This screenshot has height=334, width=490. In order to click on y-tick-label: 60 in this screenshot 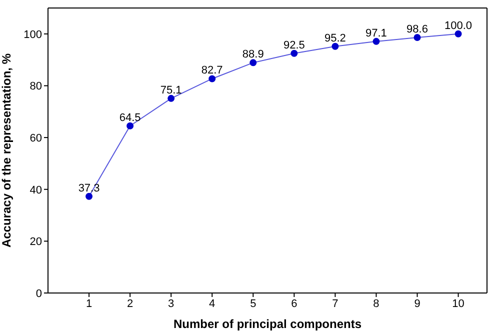, I will do `click(36, 138)`.